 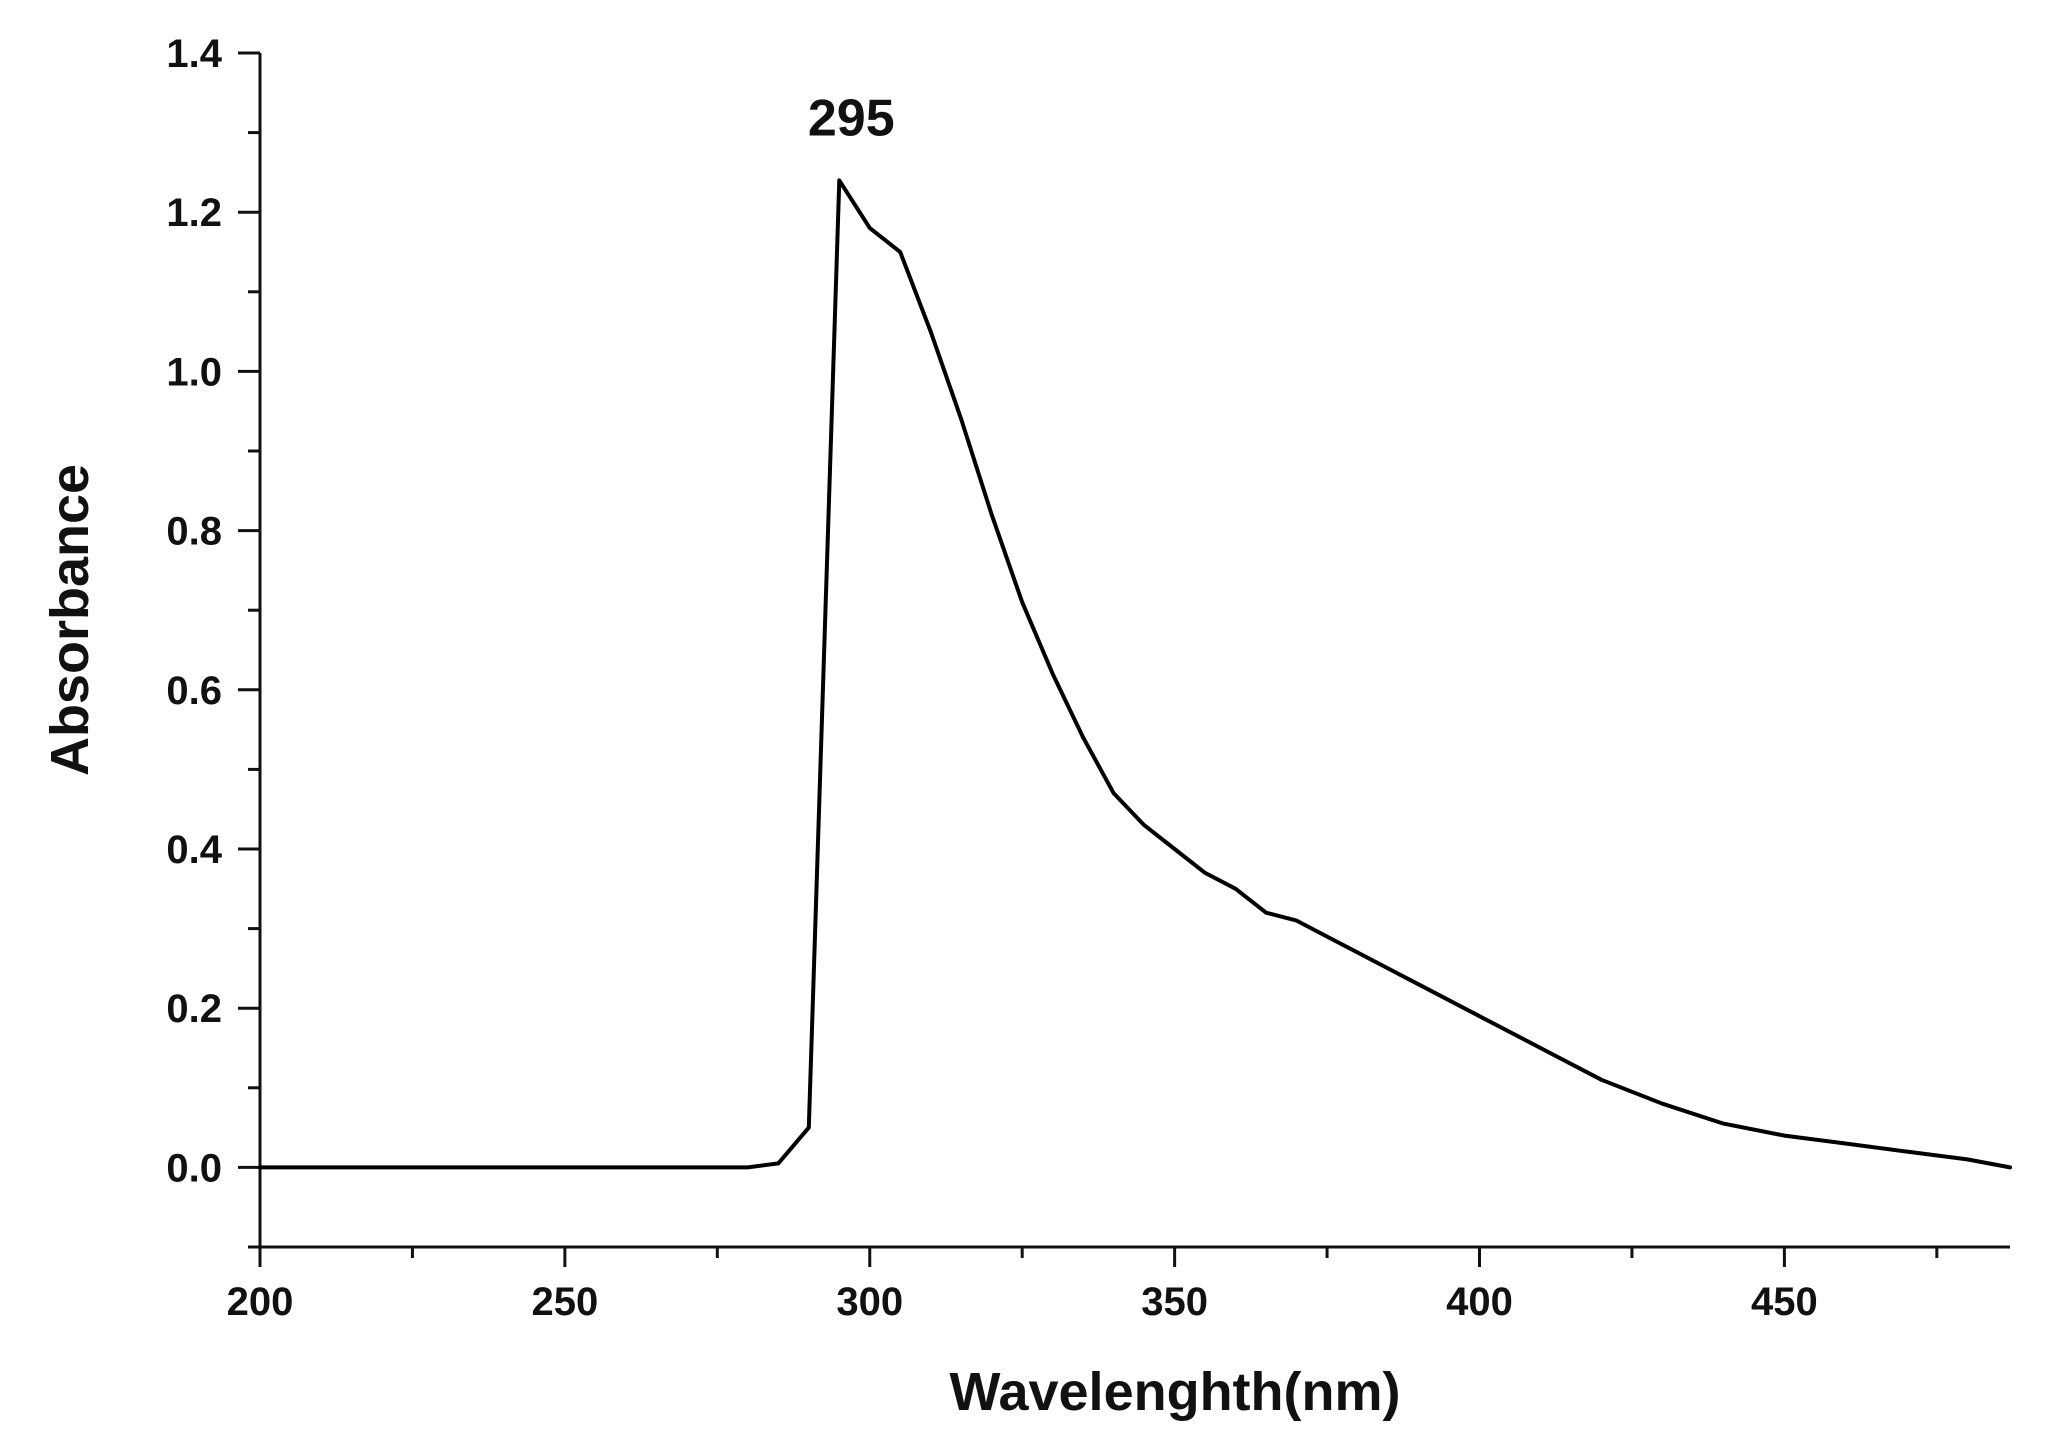 I want to click on y-tick-label: 0.6, so click(x=194, y=691).